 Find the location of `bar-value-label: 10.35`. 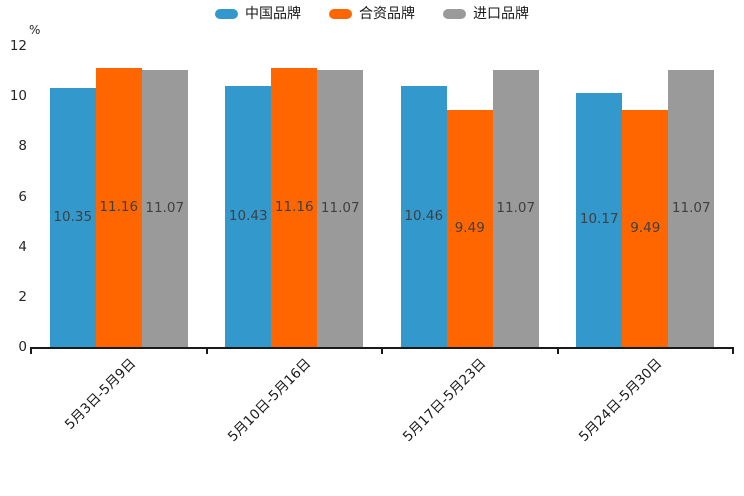

bar-value-label: 10.35 is located at coordinates (73, 217).